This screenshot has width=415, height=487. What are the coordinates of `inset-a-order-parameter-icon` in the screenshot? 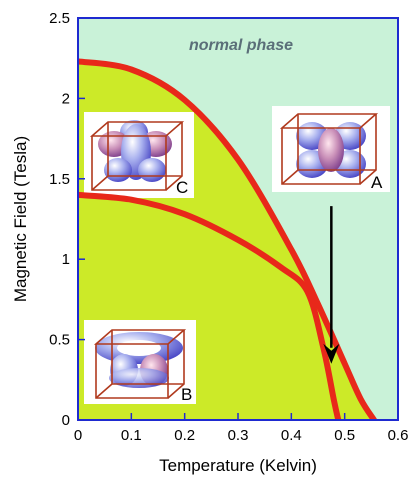 It's located at (331, 150).